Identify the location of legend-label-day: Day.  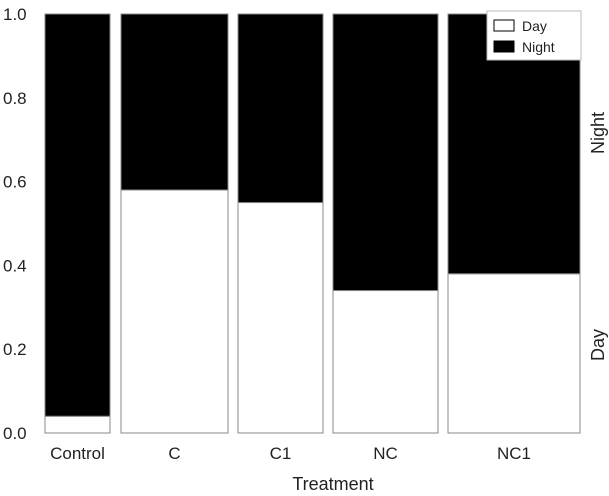
(534, 26).